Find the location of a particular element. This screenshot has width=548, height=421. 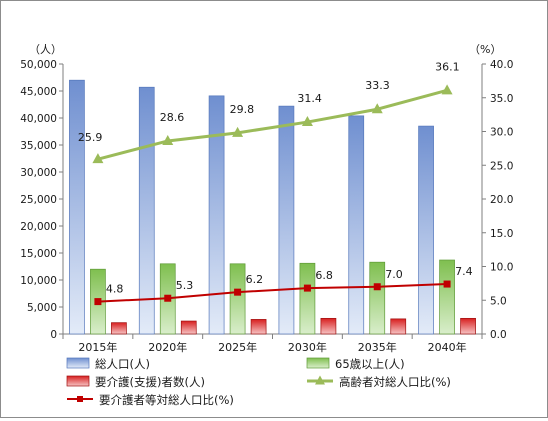

left-axis-tick-label: 50,000 is located at coordinates (38, 65).